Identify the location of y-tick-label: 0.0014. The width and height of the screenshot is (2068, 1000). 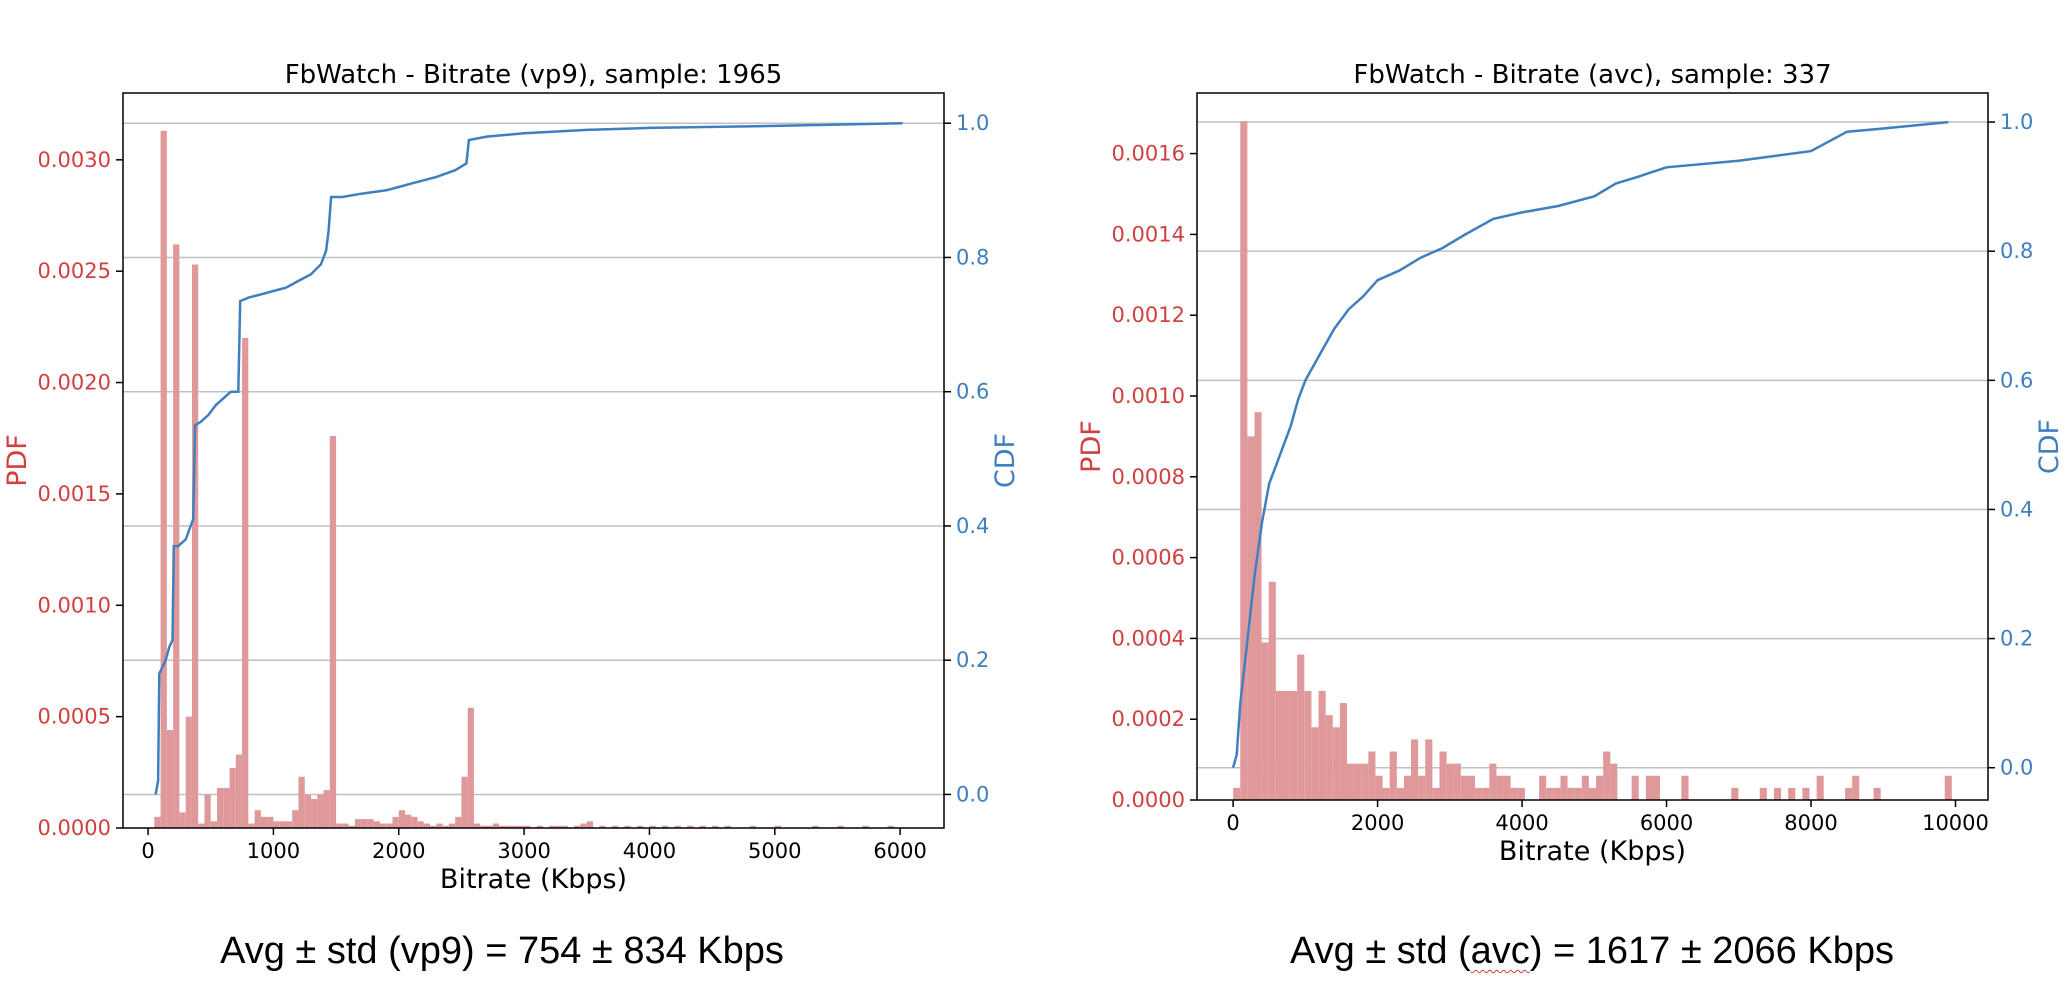
(1148, 234).